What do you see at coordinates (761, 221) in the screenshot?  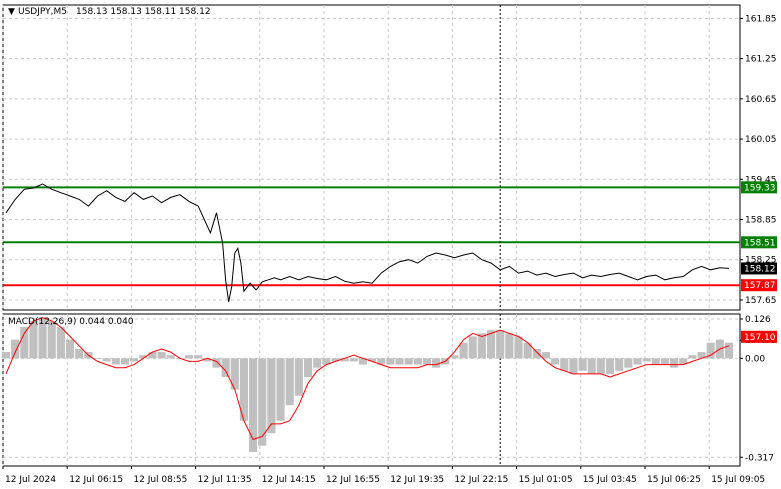 I see `price-y-tick-label: 158.85` at bounding box center [761, 221].